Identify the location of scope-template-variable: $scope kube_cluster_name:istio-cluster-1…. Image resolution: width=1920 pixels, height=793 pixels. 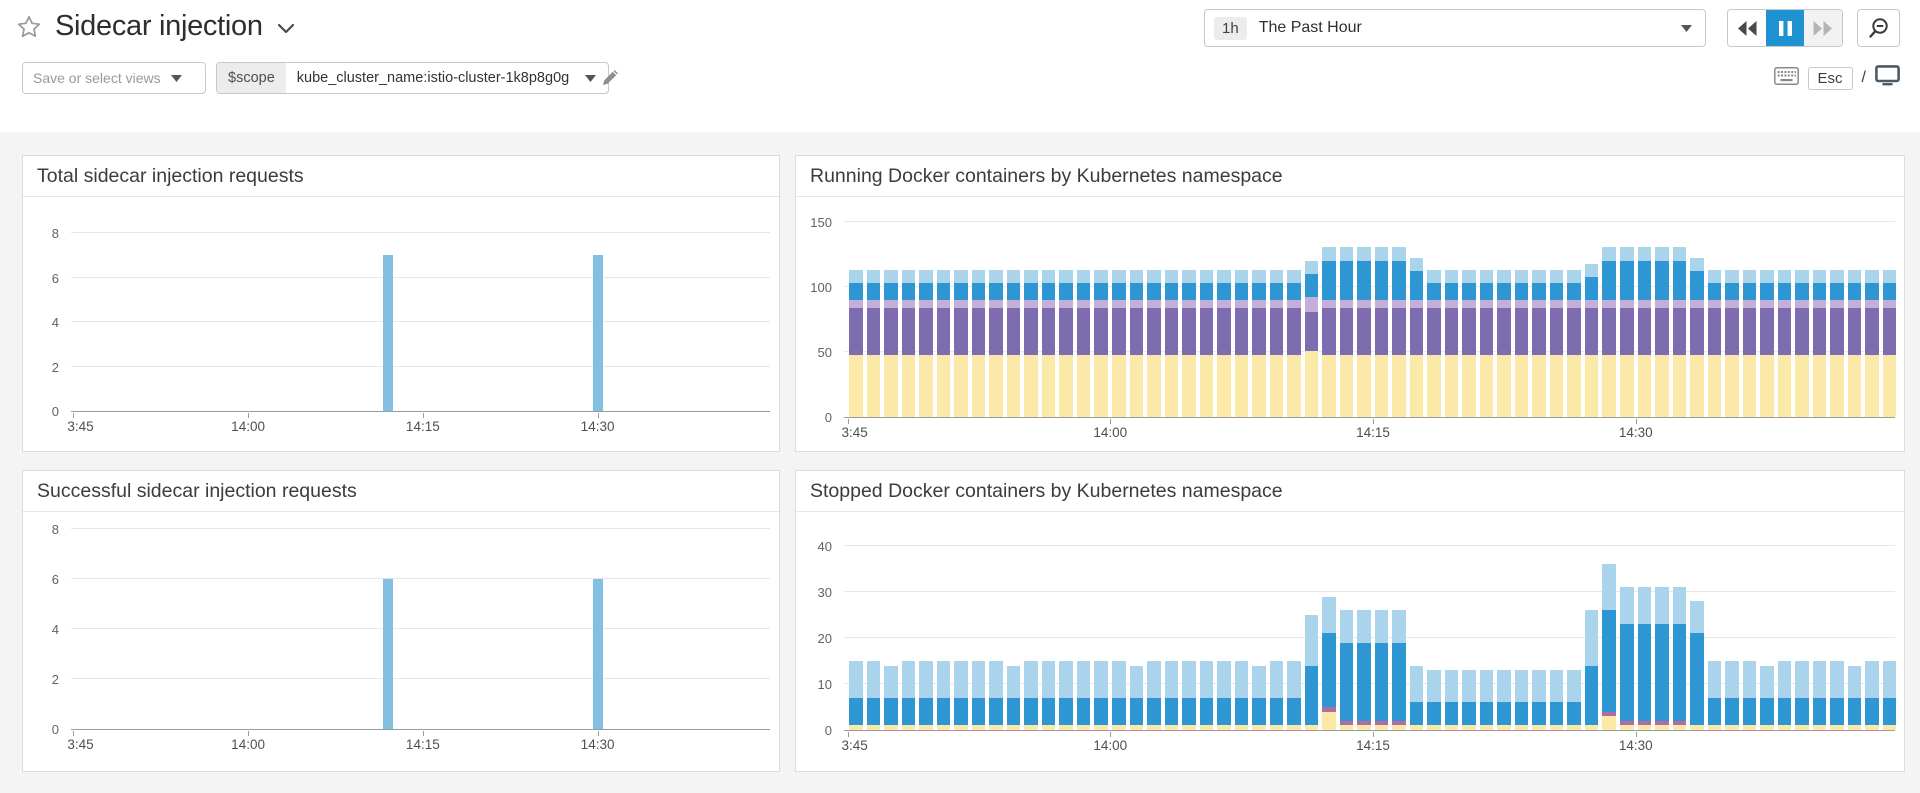
(413, 78).